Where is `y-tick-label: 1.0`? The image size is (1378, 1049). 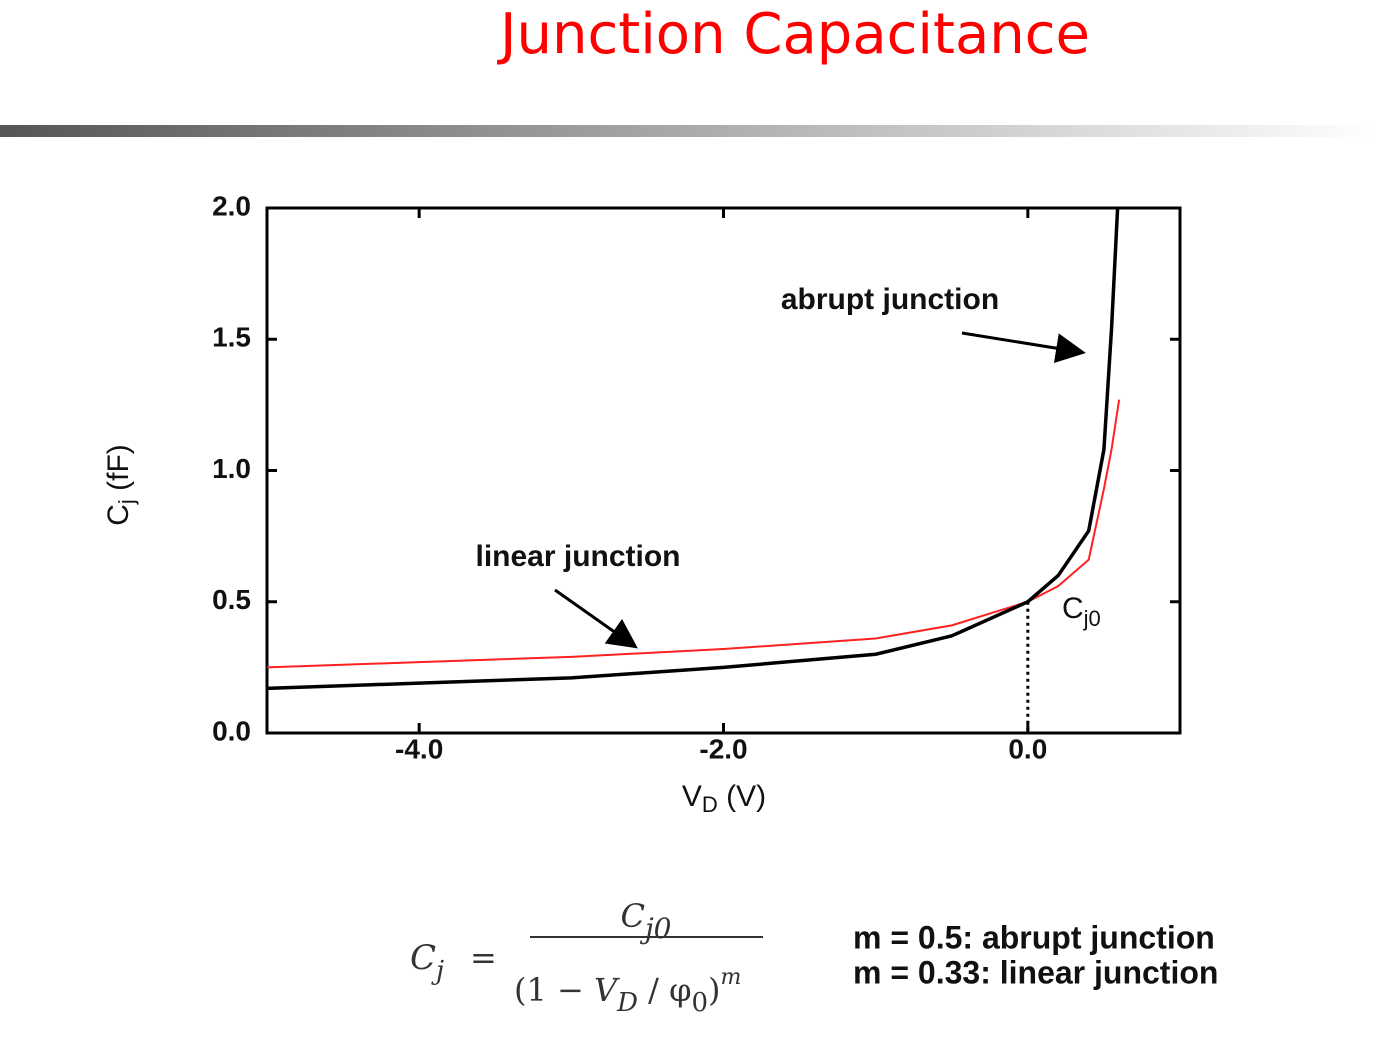
y-tick-label: 1.0 is located at coordinates (231, 468).